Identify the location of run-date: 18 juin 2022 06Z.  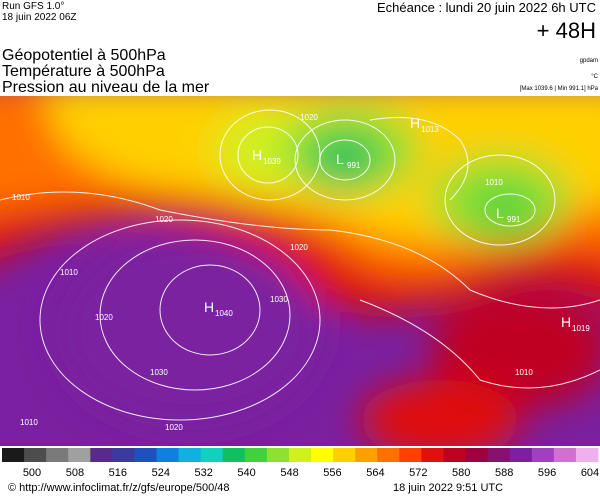
(39, 17).